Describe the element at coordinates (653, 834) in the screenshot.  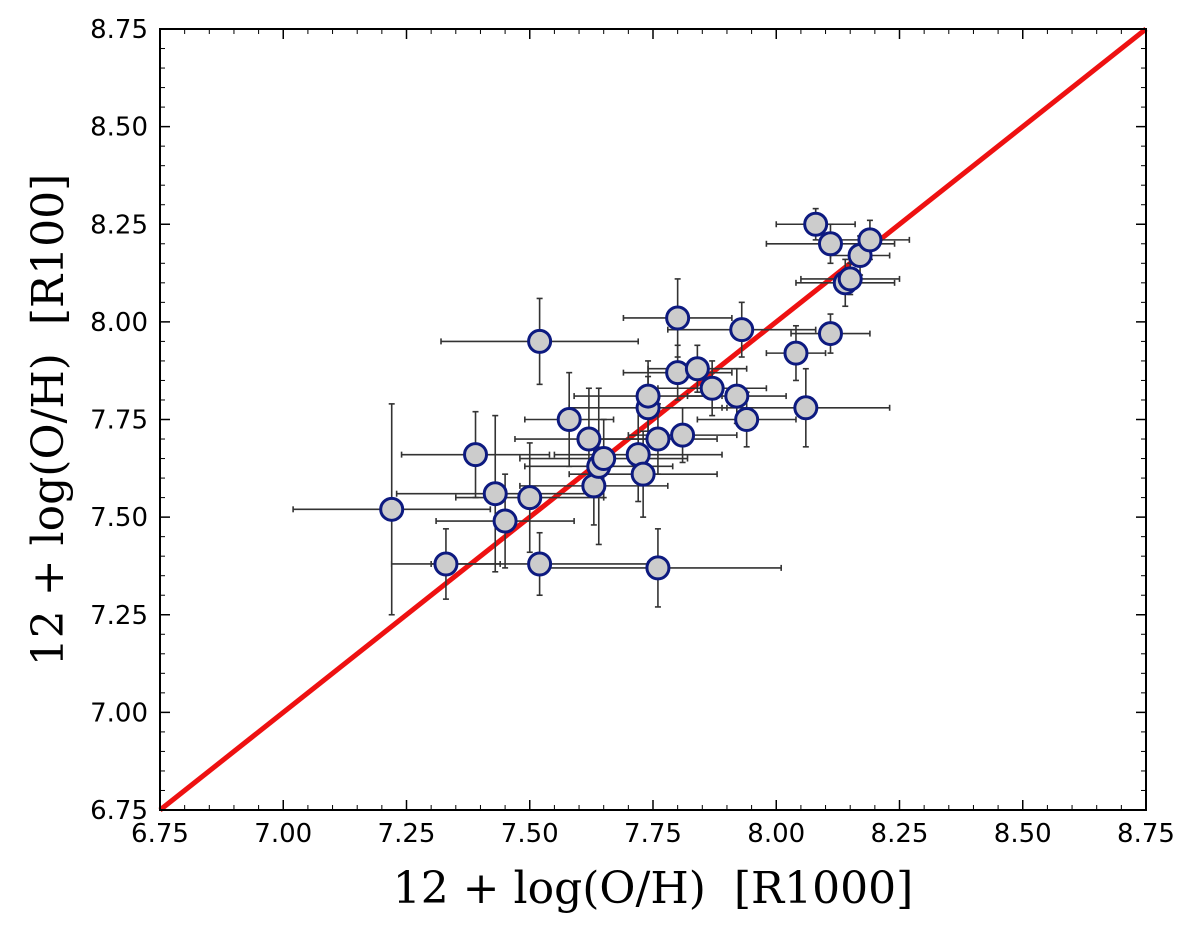
I see `x-tick-label: 7.75` at that location.